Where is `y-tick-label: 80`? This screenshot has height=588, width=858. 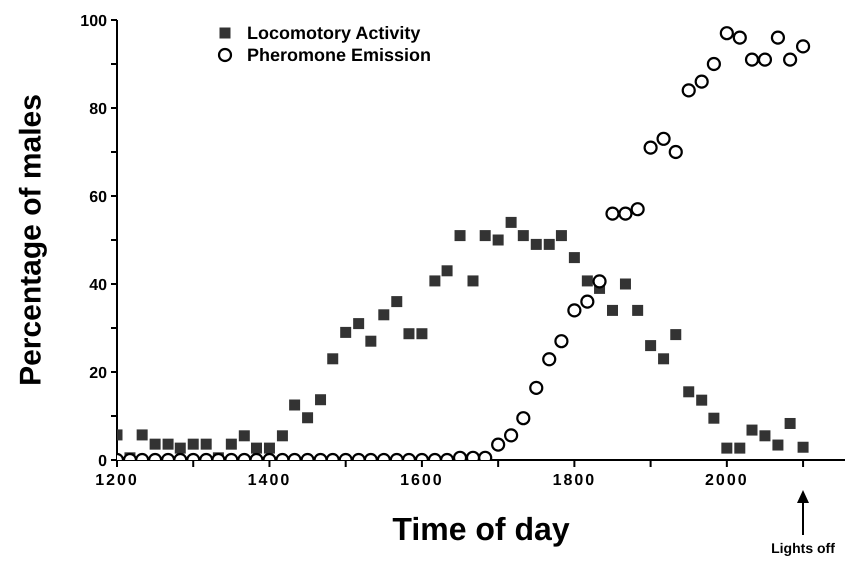 y-tick-label: 80 is located at coordinates (98, 109).